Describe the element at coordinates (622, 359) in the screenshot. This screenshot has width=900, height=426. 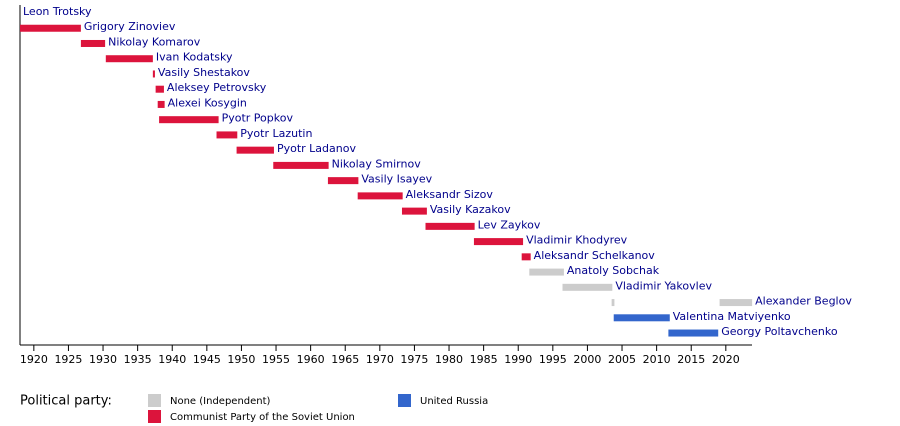
I see `x-tick-label: 2005` at that location.